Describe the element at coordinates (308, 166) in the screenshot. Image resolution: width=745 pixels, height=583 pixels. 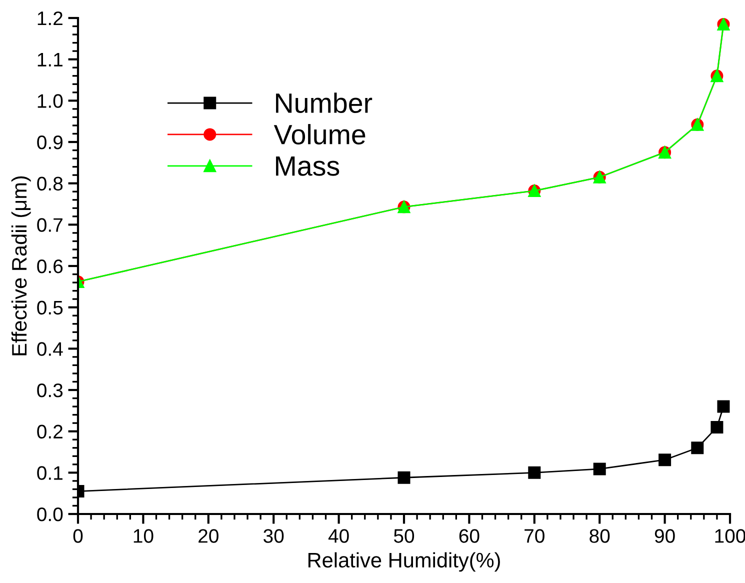
I see `legend-label: Mass` at that location.